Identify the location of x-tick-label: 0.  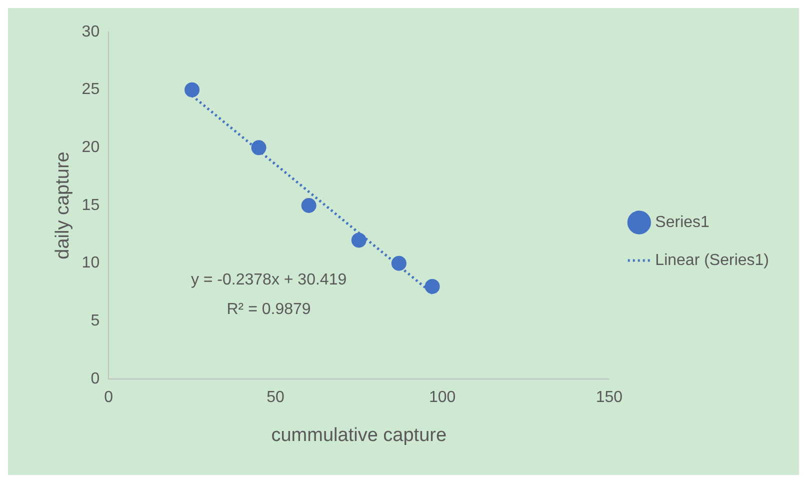
(109, 397).